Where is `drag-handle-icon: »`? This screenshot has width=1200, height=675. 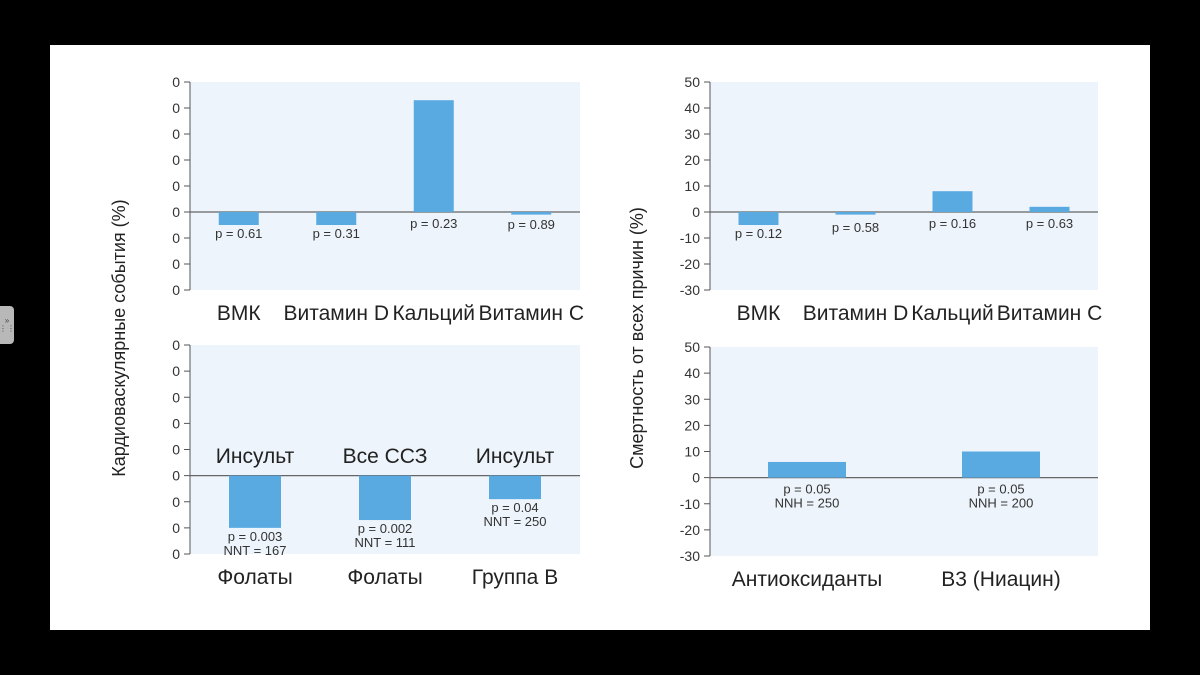 drag-handle-icon: » is located at coordinates (7, 320).